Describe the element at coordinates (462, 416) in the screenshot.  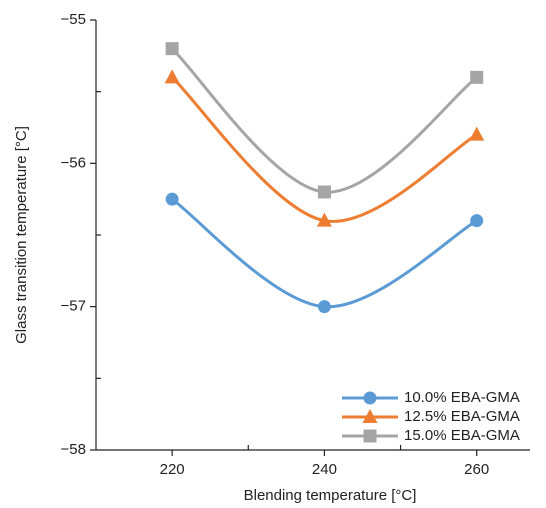
I see `legend-label: 12.5% EBA-GMA` at that location.